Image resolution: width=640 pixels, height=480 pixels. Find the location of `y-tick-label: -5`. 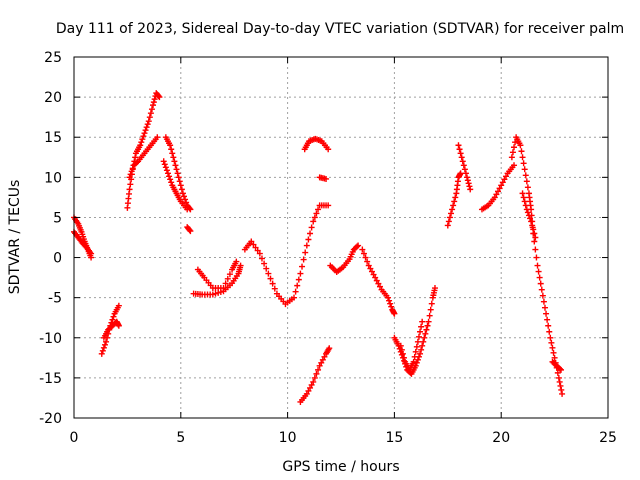

y-tick-label: -5 is located at coordinates (55, 299).